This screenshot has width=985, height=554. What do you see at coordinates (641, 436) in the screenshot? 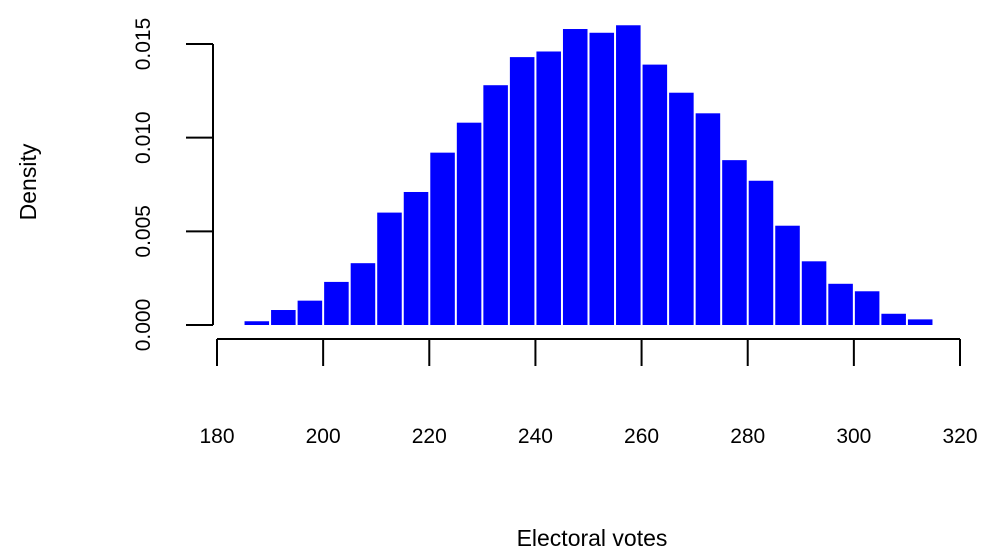
I see `x-tick-label: 260` at bounding box center [641, 436].